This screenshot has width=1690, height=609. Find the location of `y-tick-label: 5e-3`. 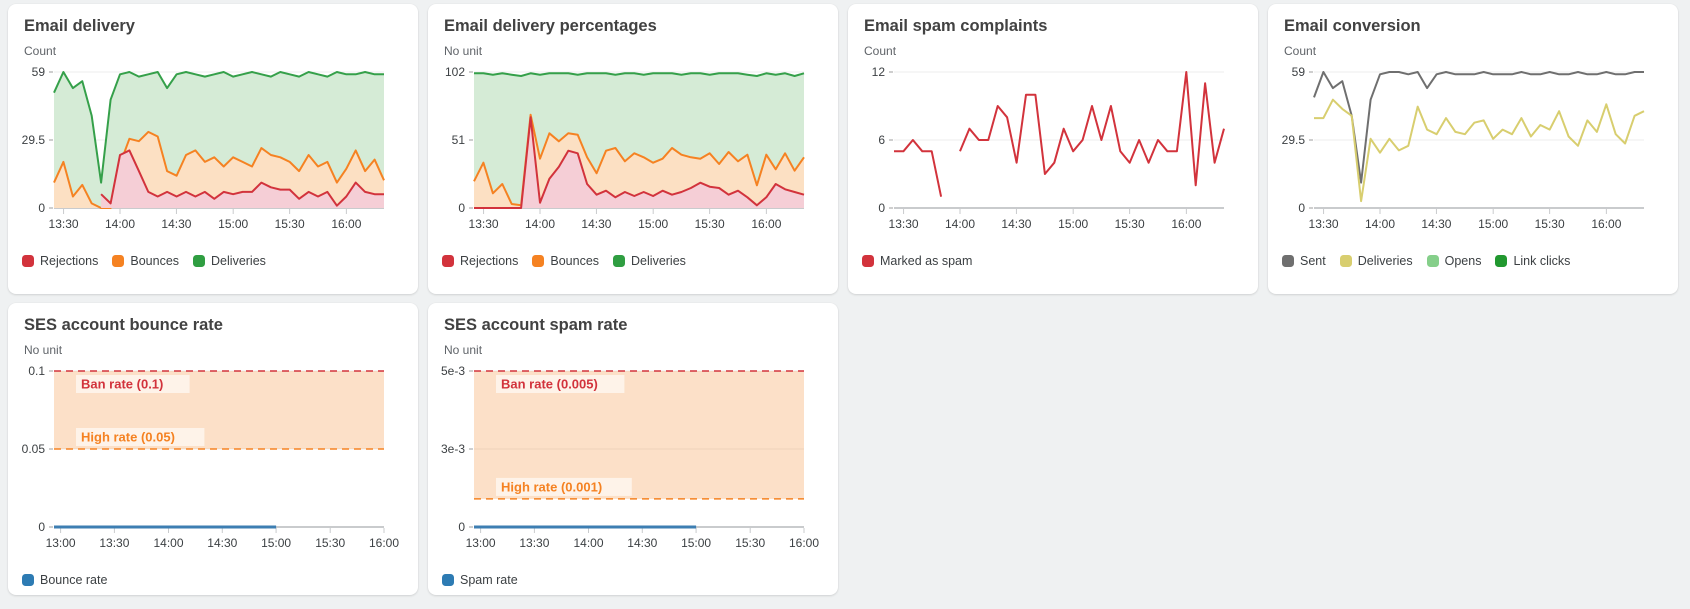

y-tick-label: 5e-3 is located at coordinates (453, 371).